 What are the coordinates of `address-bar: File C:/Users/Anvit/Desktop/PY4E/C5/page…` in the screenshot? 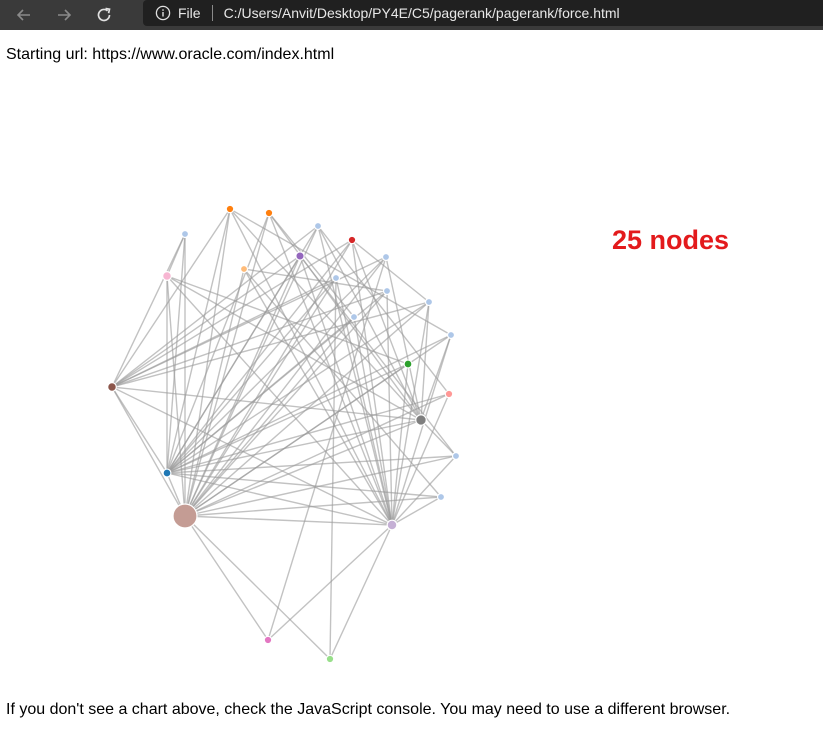 It's located at (483, 13).